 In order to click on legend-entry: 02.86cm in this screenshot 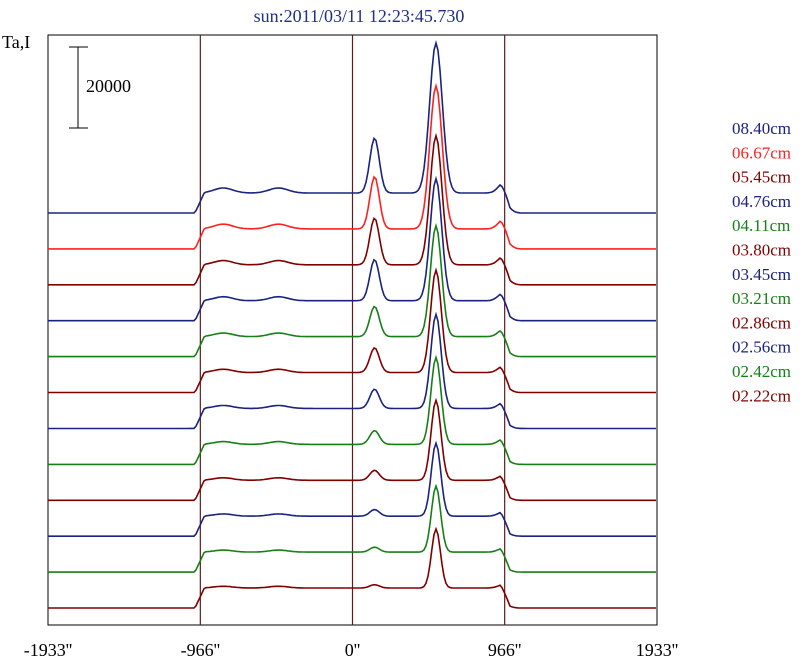, I will do `click(761, 322)`.